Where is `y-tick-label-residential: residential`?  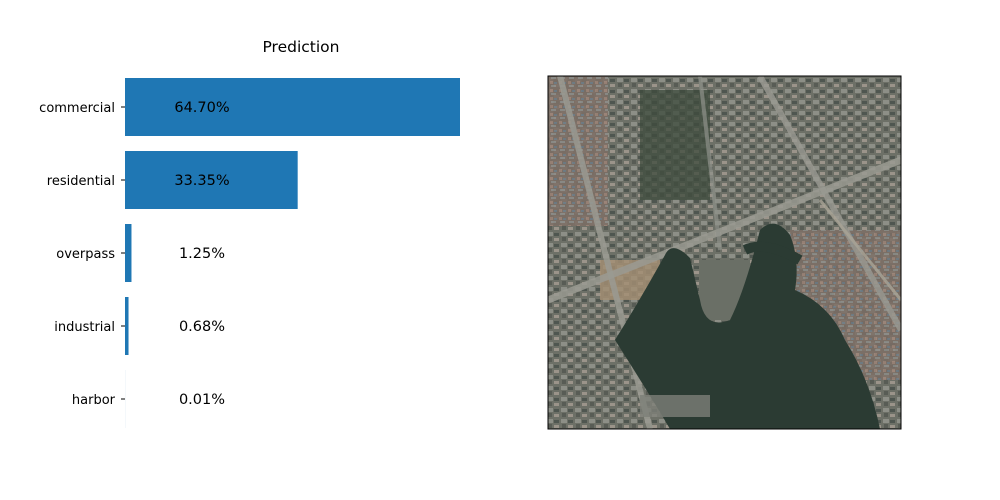 y-tick-label-residential: residential is located at coordinates (81, 181).